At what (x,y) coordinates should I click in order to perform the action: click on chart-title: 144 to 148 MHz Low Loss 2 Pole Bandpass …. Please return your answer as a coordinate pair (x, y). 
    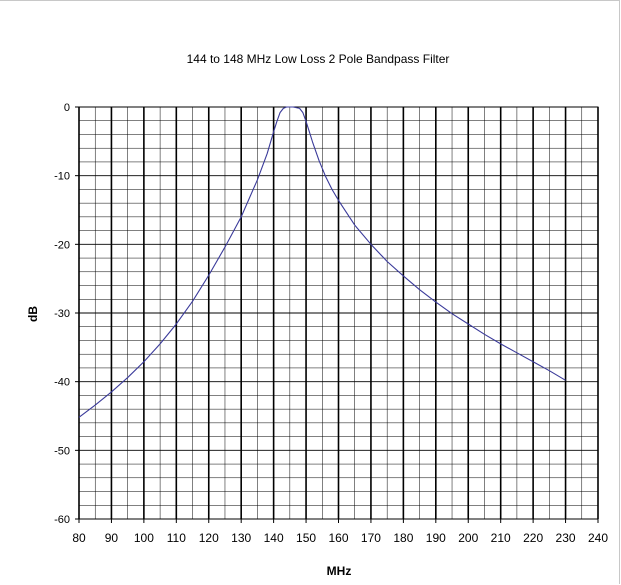
    Looking at the image, I should click on (318, 59).